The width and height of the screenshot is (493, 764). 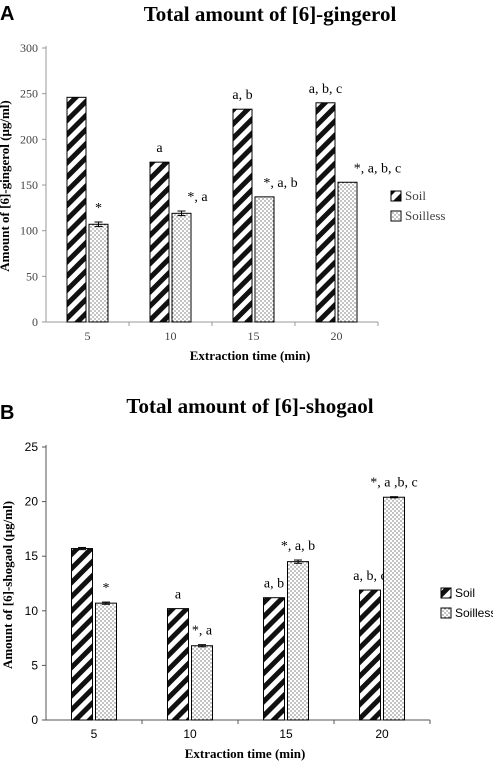 I want to click on panel-a-y-tick-label: 250, so click(x=29, y=94).